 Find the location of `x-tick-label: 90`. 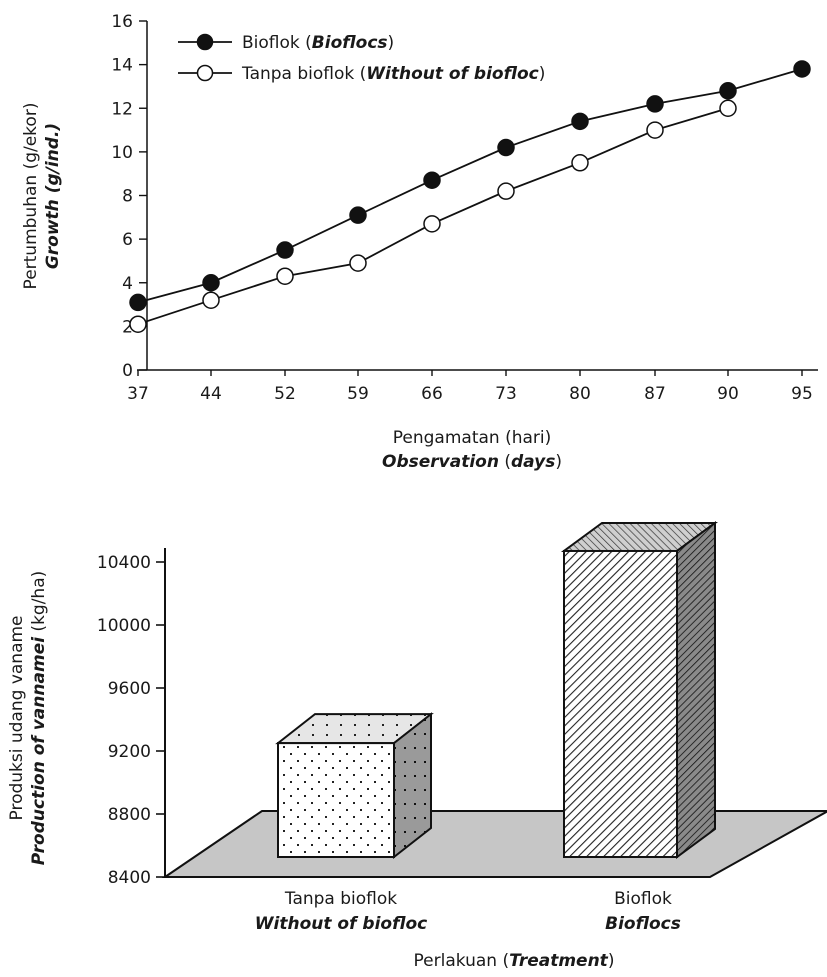

x-tick-label: 90 is located at coordinates (728, 394).